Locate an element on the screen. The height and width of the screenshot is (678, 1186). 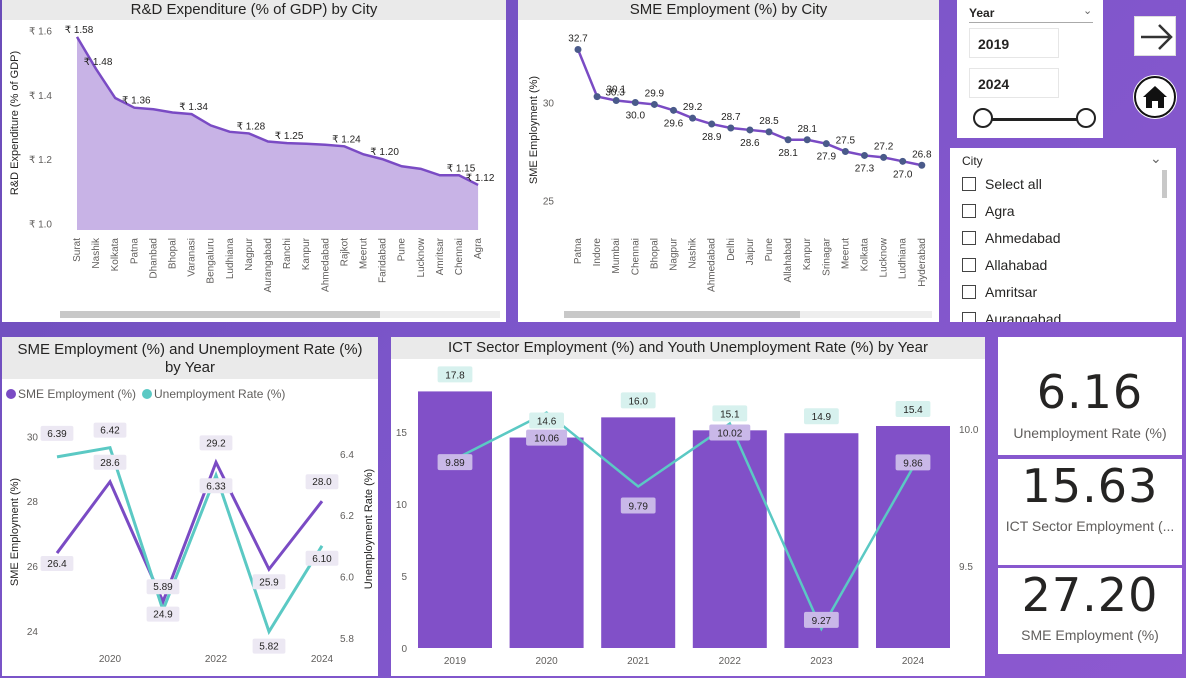
rd-ytick: ₹ 1.6 is located at coordinates (40, 31).